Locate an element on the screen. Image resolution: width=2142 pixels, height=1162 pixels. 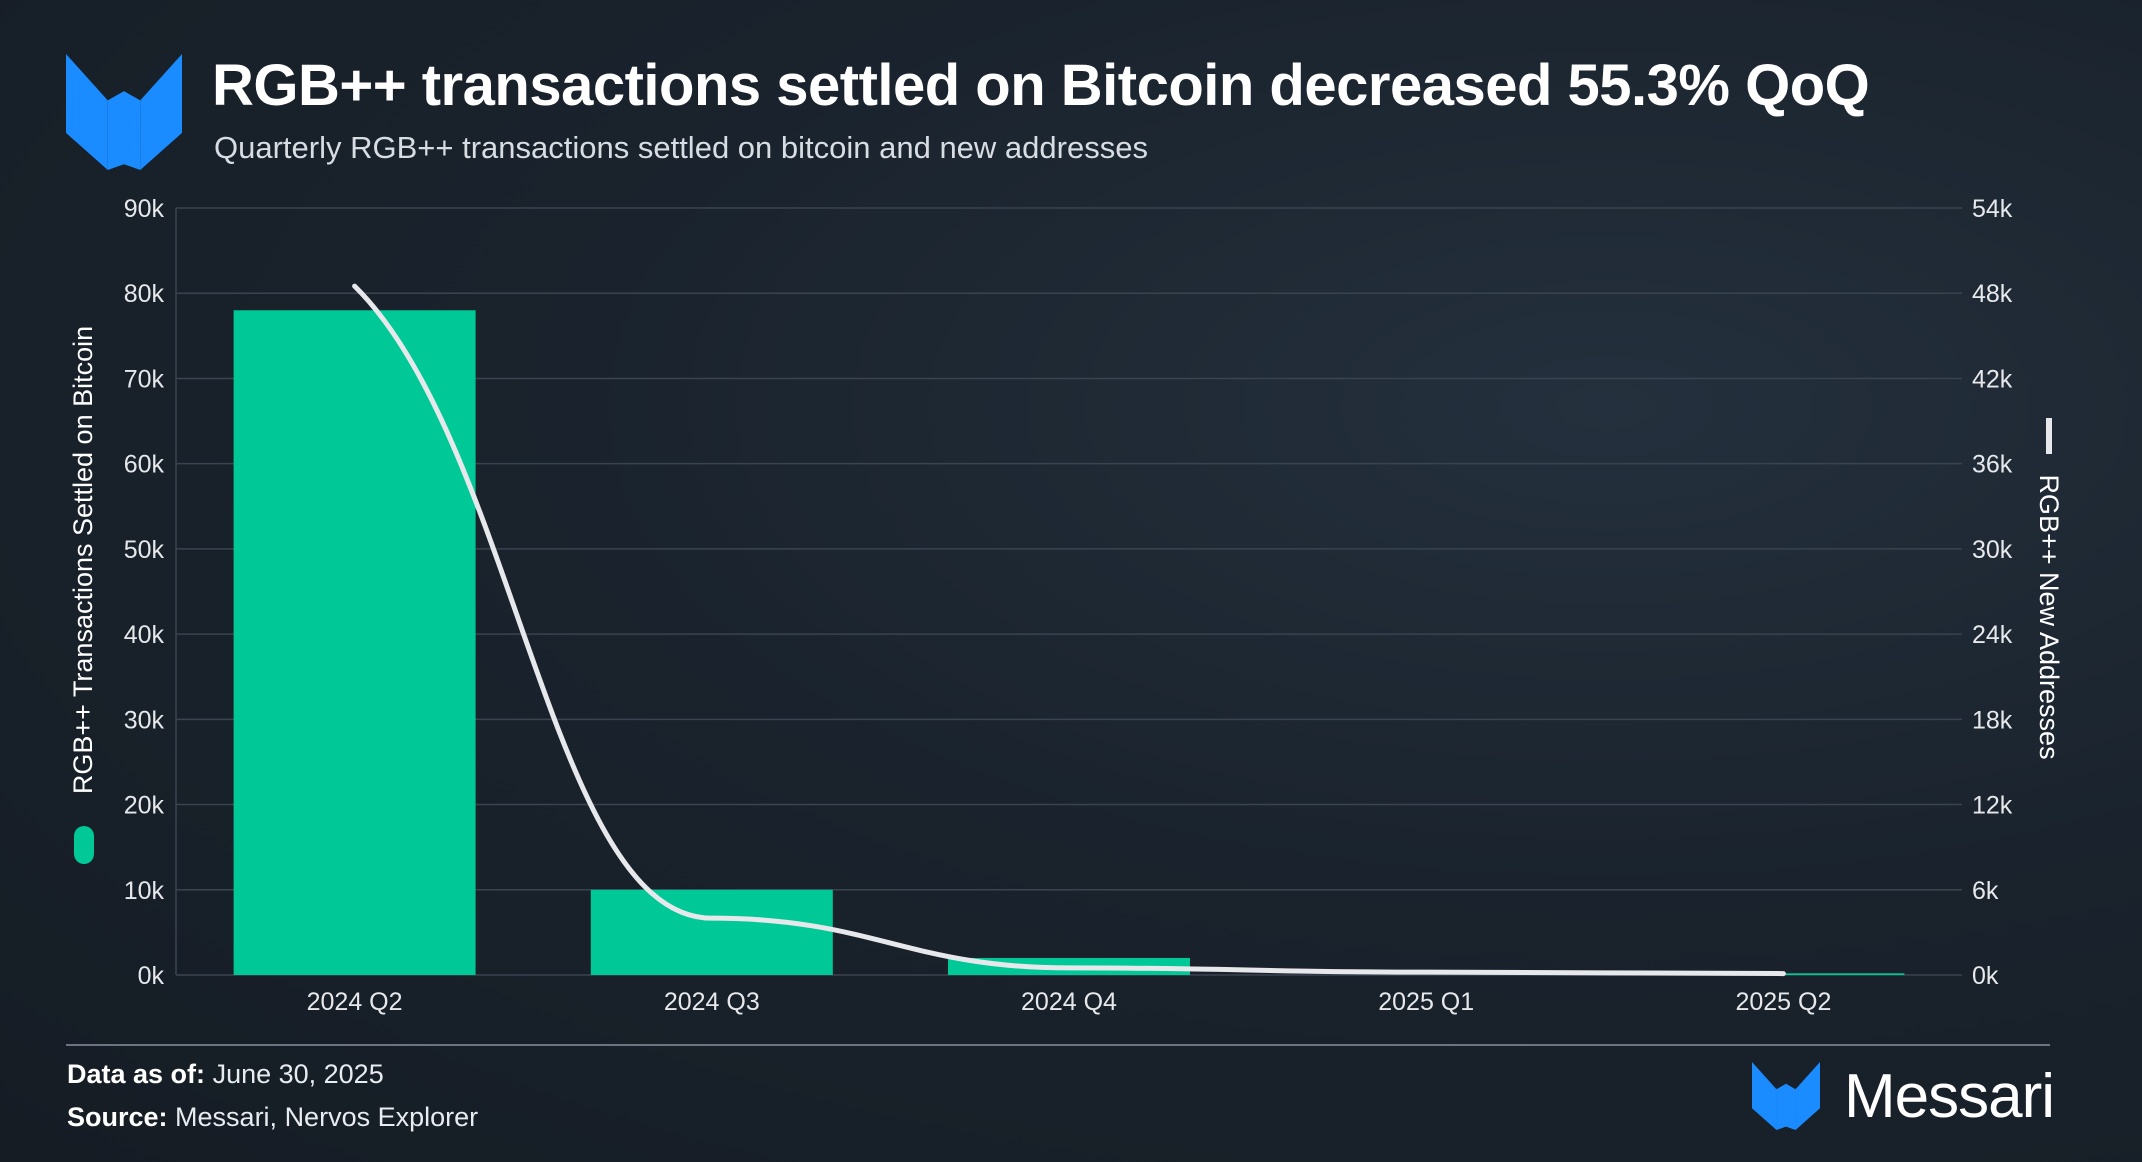
brand-logo: Messari is located at coordinates (1903, 1096).